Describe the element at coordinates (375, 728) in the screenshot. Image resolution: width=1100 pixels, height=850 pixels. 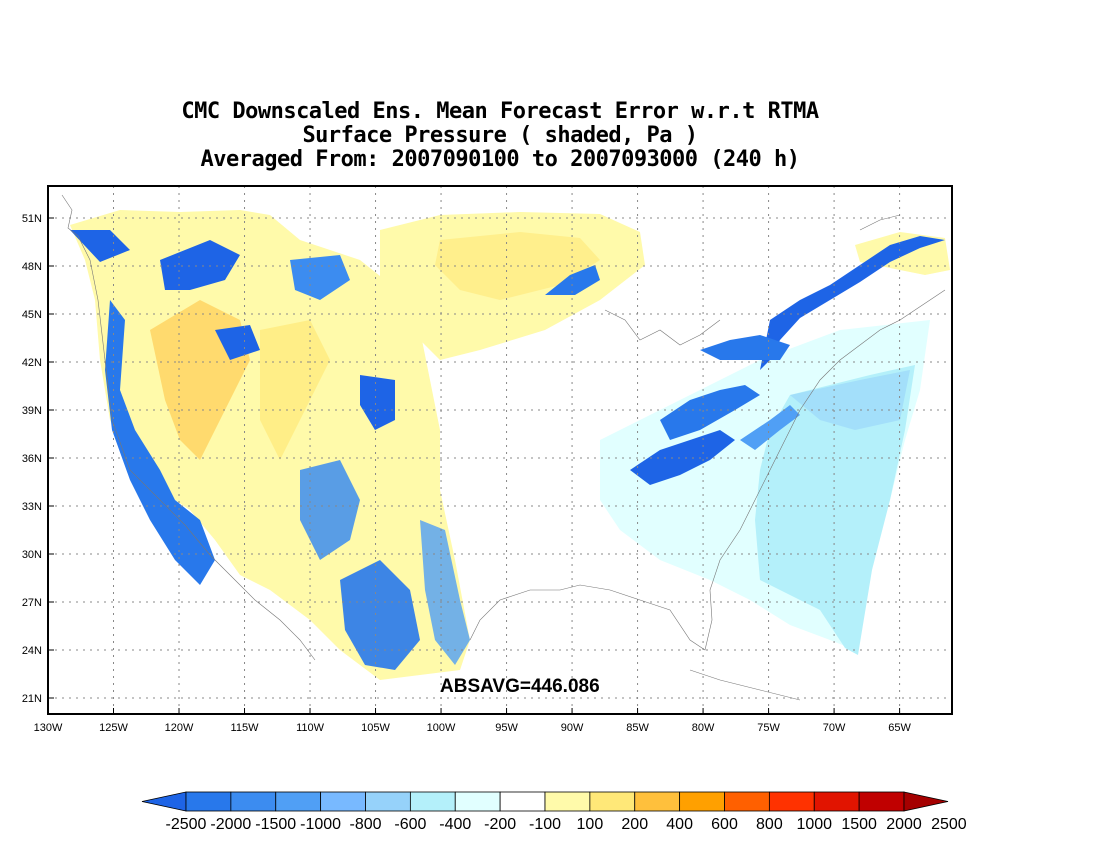
I see `lon-tick-label: 105W` at that location.